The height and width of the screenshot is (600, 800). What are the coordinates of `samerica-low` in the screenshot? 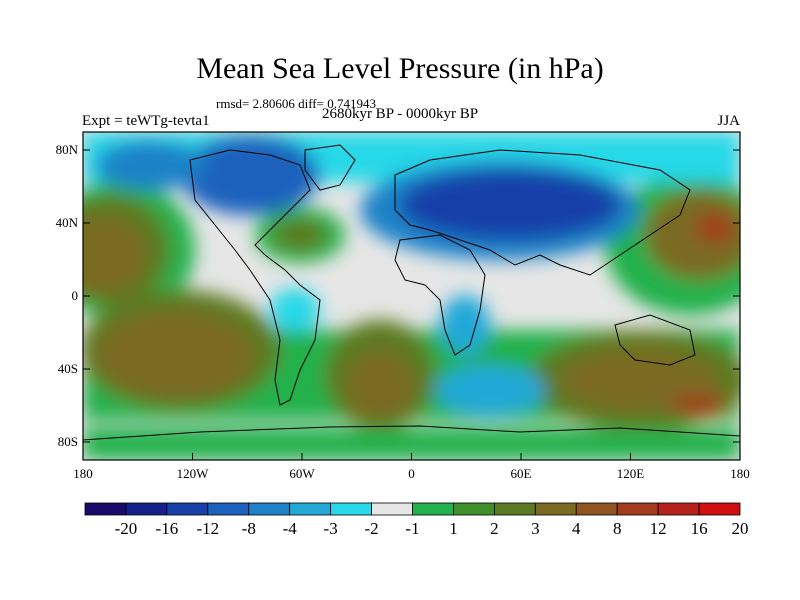 It's located at (295, 310).